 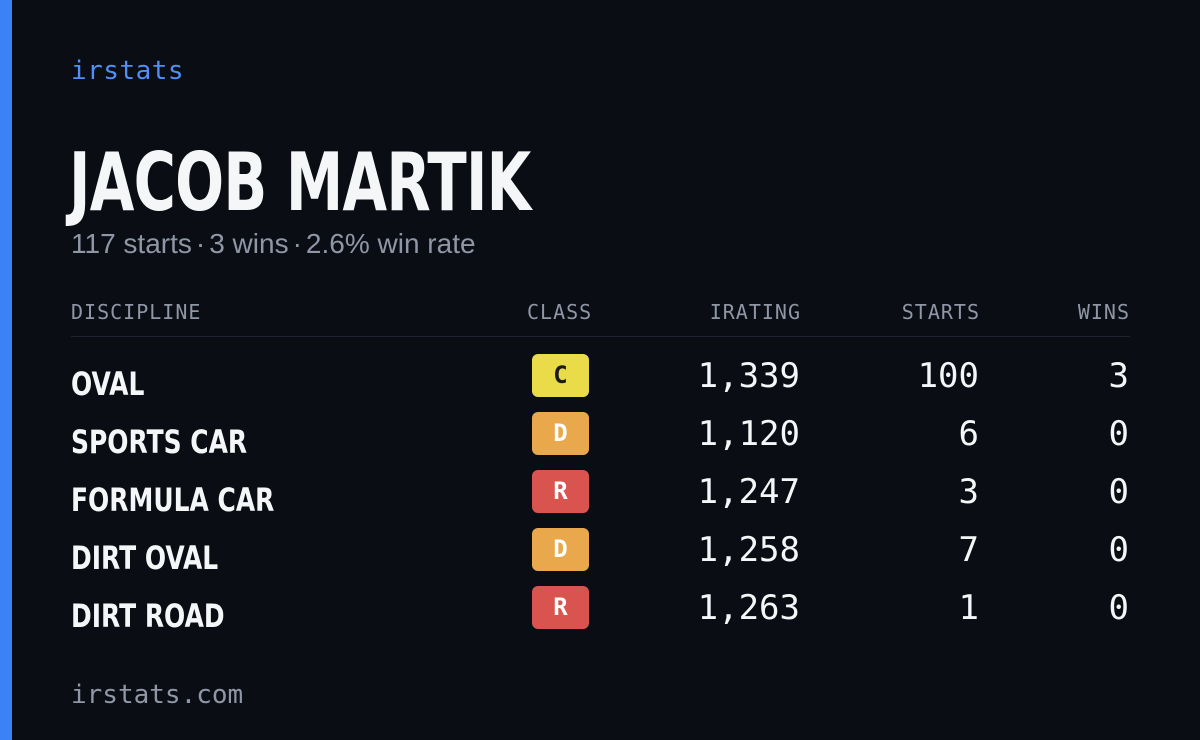 What do you see at coordinates (940, 312) in the screenshot?
I see `column-header-starts: STARTS` at bounding box center [940, 312].